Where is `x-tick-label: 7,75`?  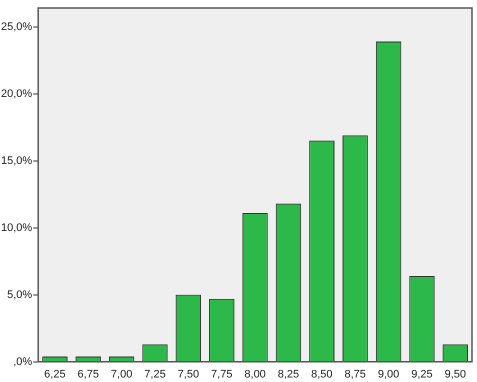 x-tick-label: 7,75 is located at coordinates (221, 374).